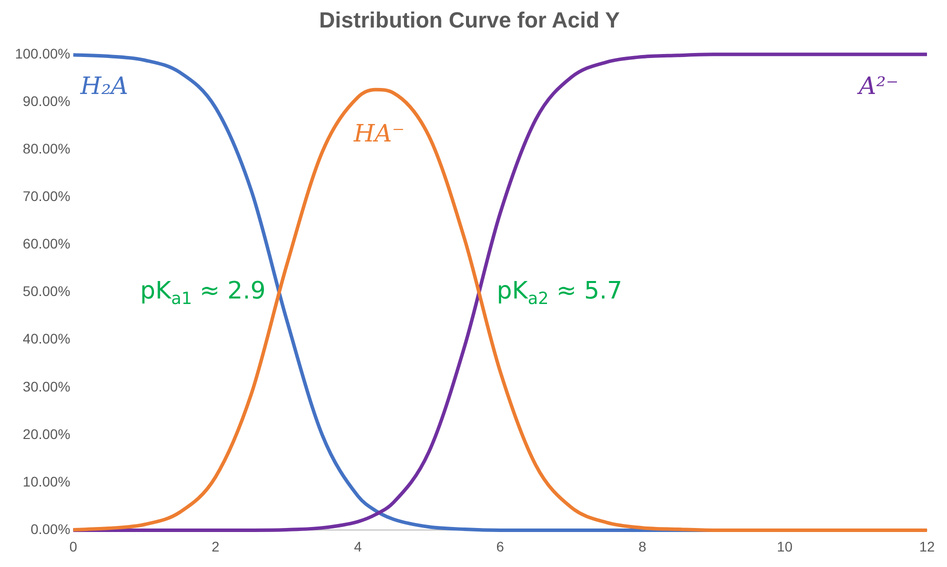  I want to click on y-tick-label: 100.00%, so click(42, 53).